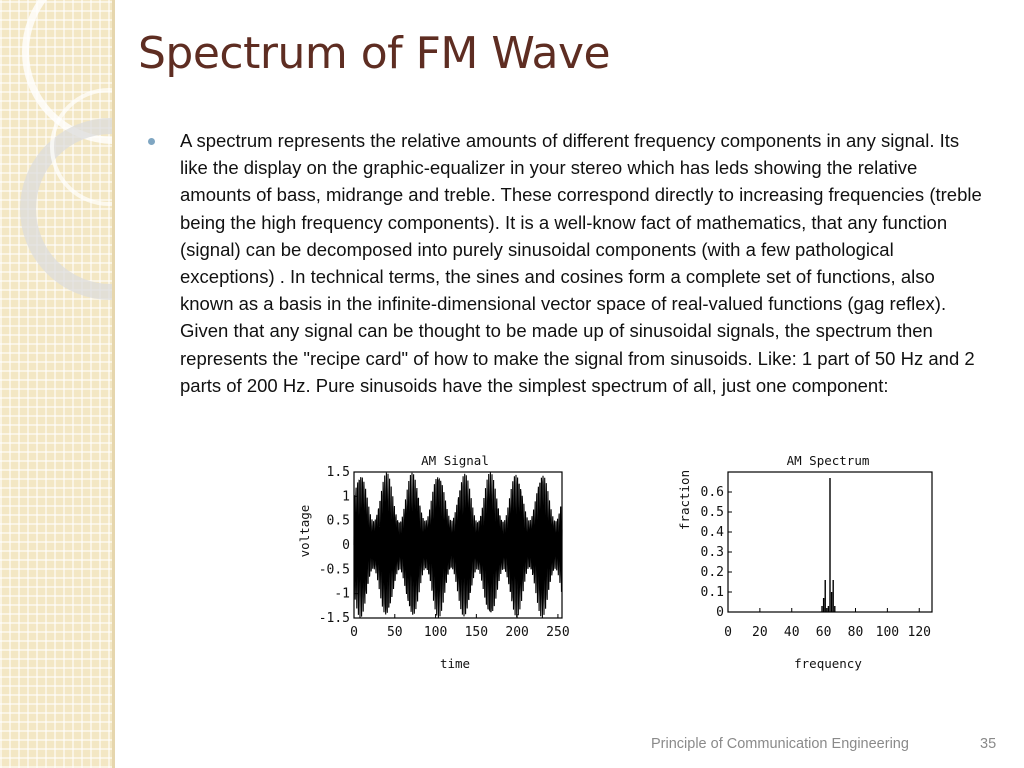 This screenshot has height=768, width=1024. What do you see at coordinates (476, 632) in the screenshot?
I see `x-tick-label: 150` at bounding box center [476, 632].